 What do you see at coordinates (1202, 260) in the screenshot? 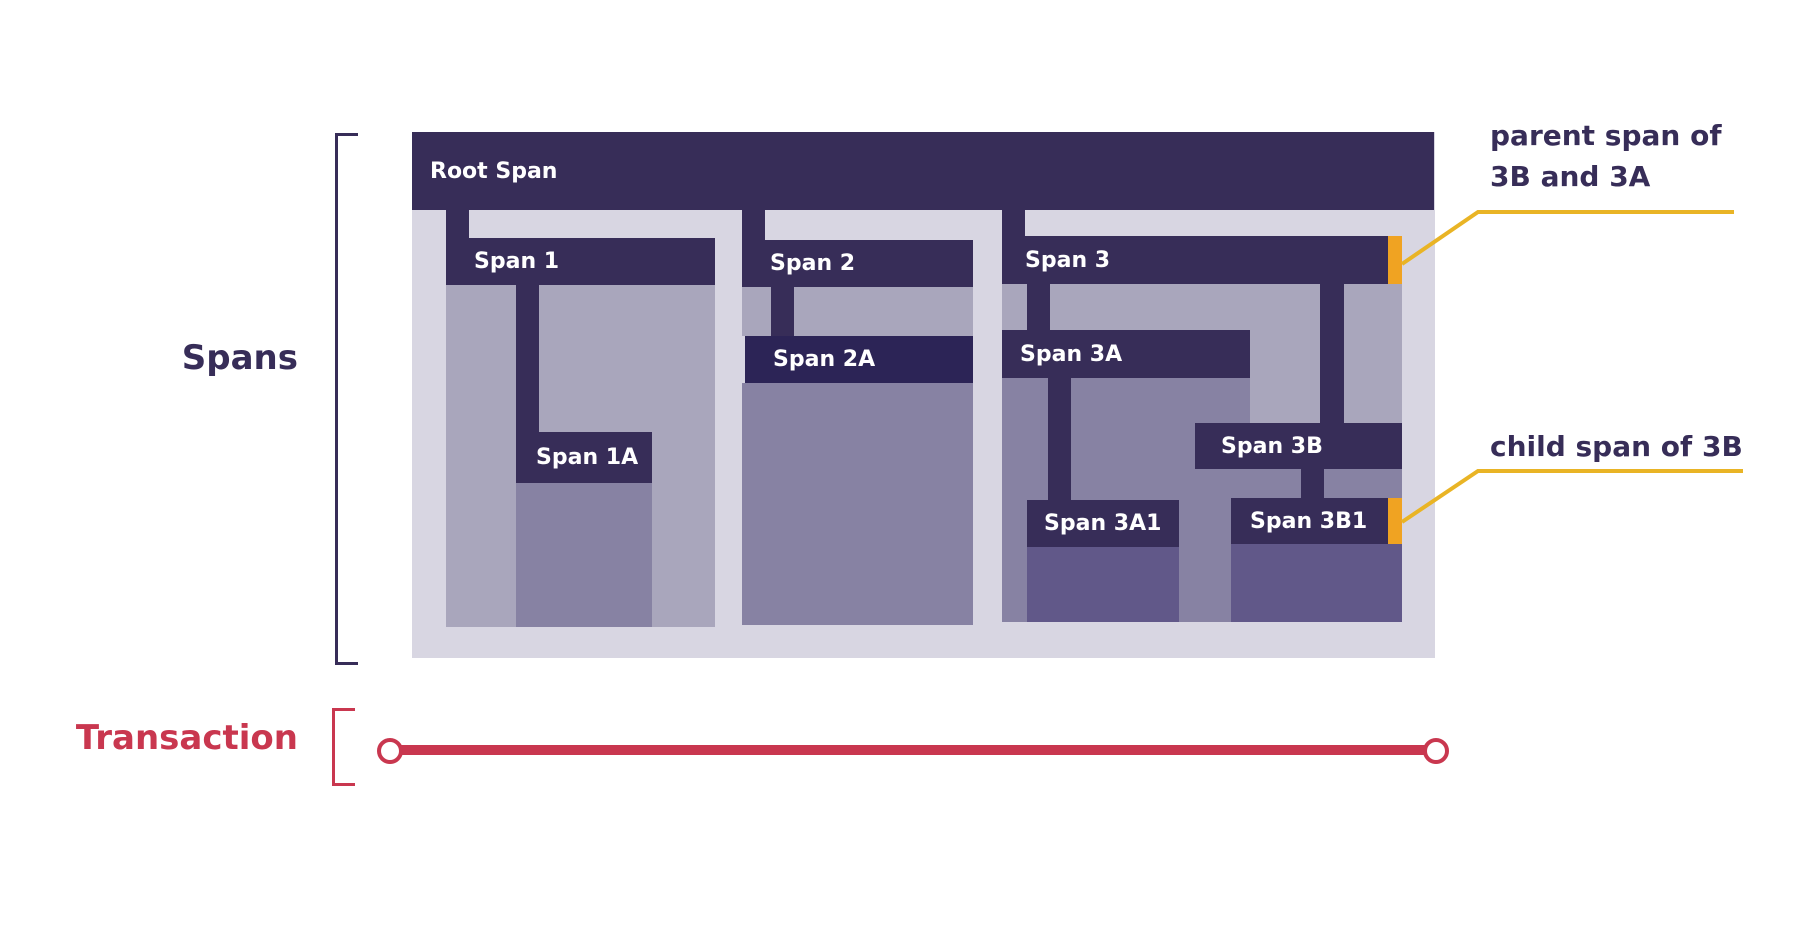
I see `span-3: Span 3` at bounding box center [1202, 260].